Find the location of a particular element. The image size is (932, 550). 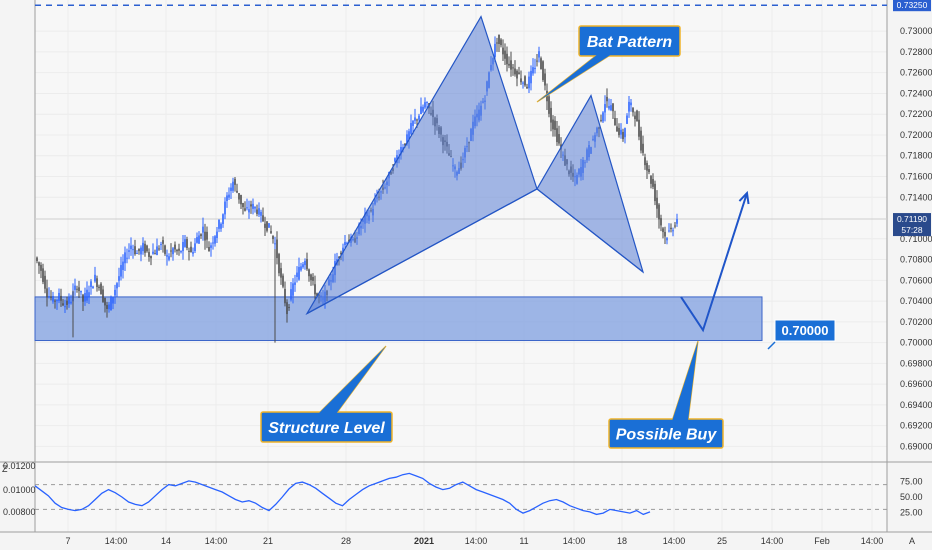

price-tick-label: 0.72800 is located at coordinates (916, 52).